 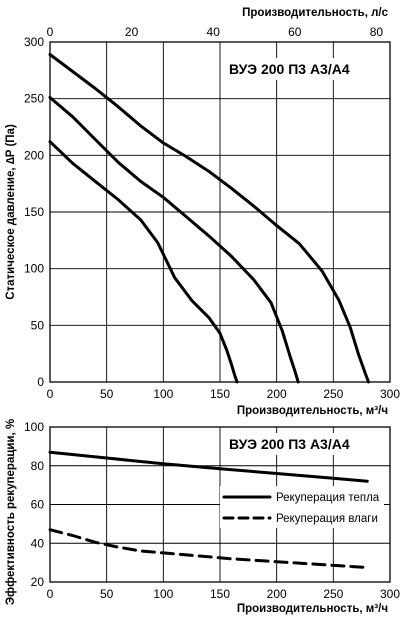 I want to click on recuperation-chart-y-ticks: 20 40 60 80 100, so click(x=34, y=504).